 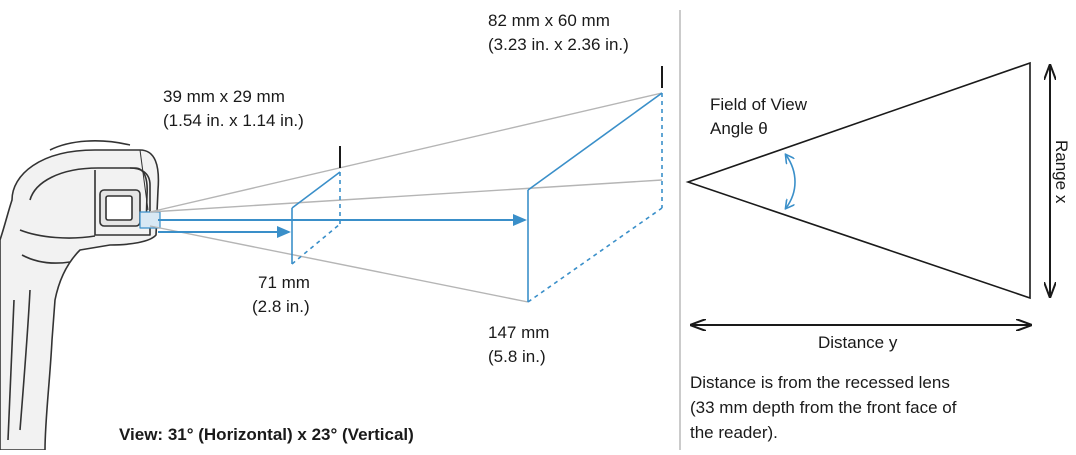 What do you see at coordinates (823, 407) in the screenshot?
I see `note-line2: (33 mm depth from the front face of` at bounding box center [823, 407].